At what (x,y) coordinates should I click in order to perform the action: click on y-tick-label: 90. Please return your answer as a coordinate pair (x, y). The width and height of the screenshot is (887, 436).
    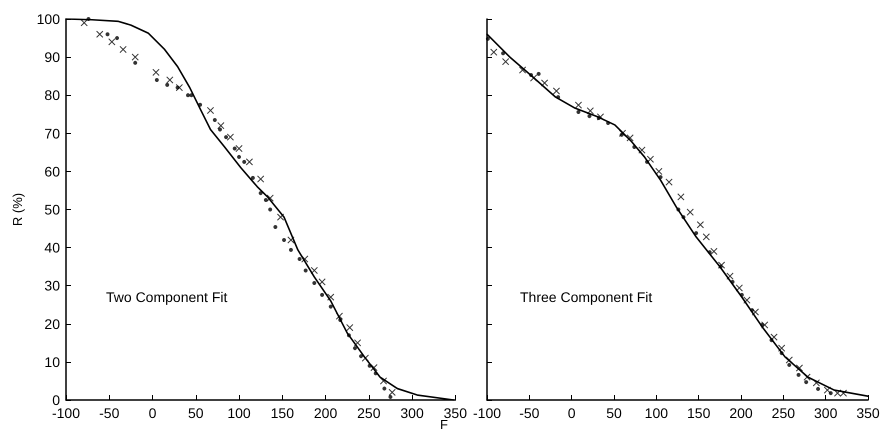
    Looking at the image, I should click on (52, 57).